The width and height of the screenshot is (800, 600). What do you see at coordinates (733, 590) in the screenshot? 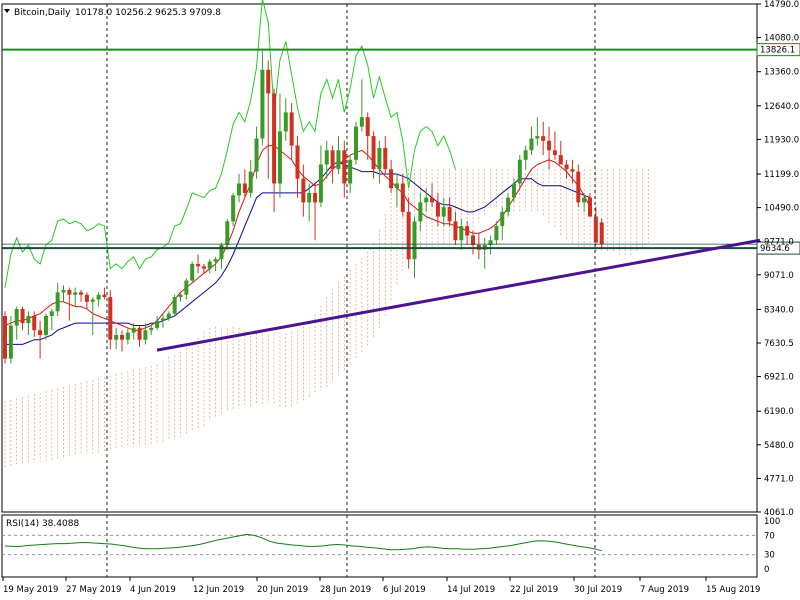
I see `x-tick-label: 15 Aug 2019` at bounding box center [733, 590].